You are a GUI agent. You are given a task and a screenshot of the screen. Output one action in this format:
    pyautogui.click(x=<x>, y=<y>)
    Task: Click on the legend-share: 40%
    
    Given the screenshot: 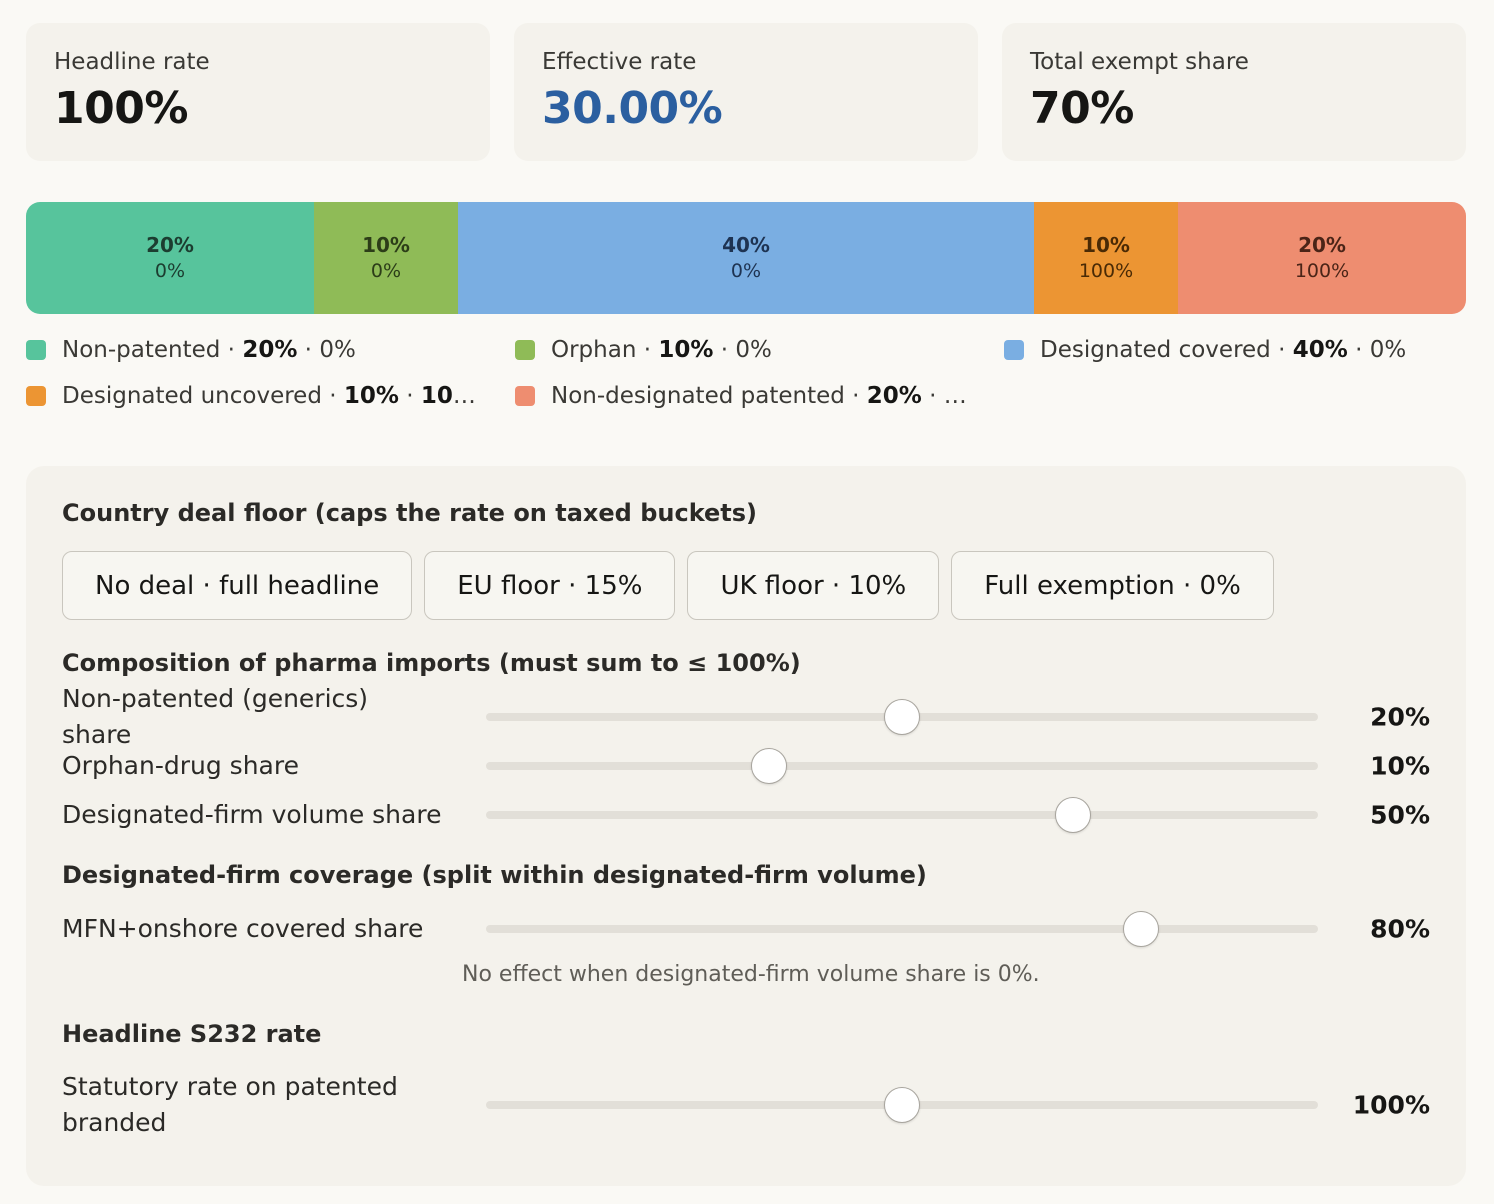 What is the action you would take?
    pyautogui.click(x=1320, y=350)
    